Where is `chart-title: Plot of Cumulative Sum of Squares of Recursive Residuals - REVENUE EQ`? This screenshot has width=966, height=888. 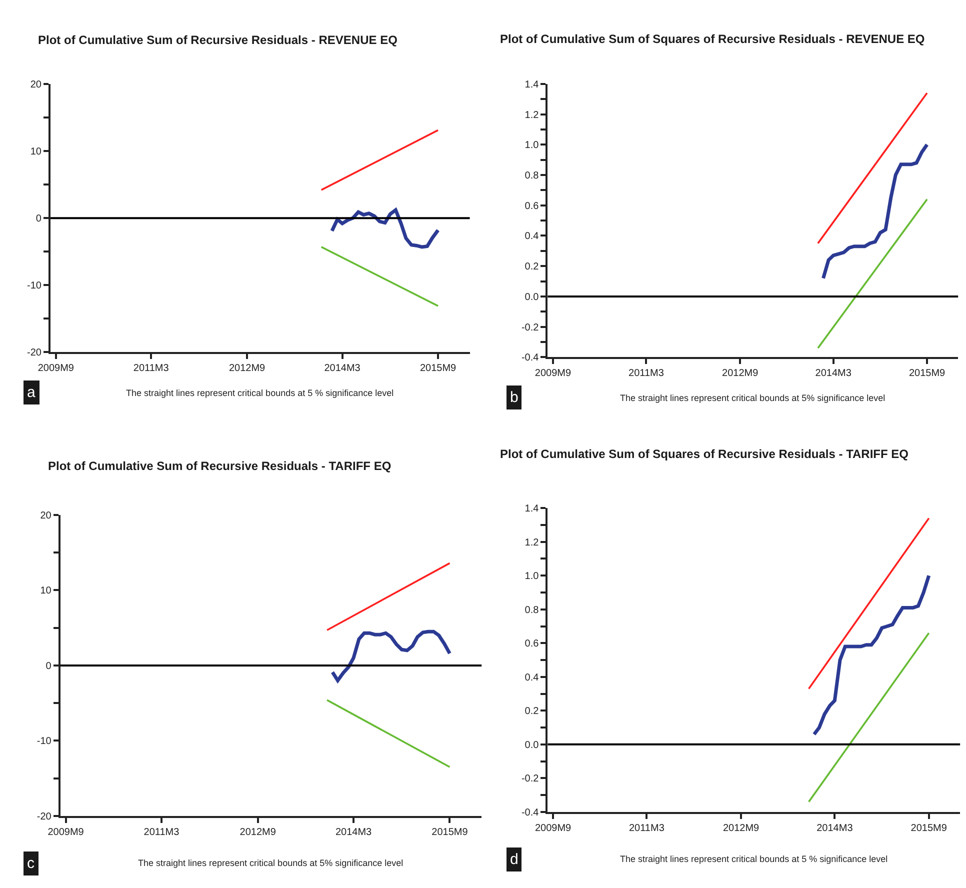
chart-title: Plot of Cumulative Sum of Squares of Recursive Residuals - REVENUE EQ is located at coordinates (712, 39).